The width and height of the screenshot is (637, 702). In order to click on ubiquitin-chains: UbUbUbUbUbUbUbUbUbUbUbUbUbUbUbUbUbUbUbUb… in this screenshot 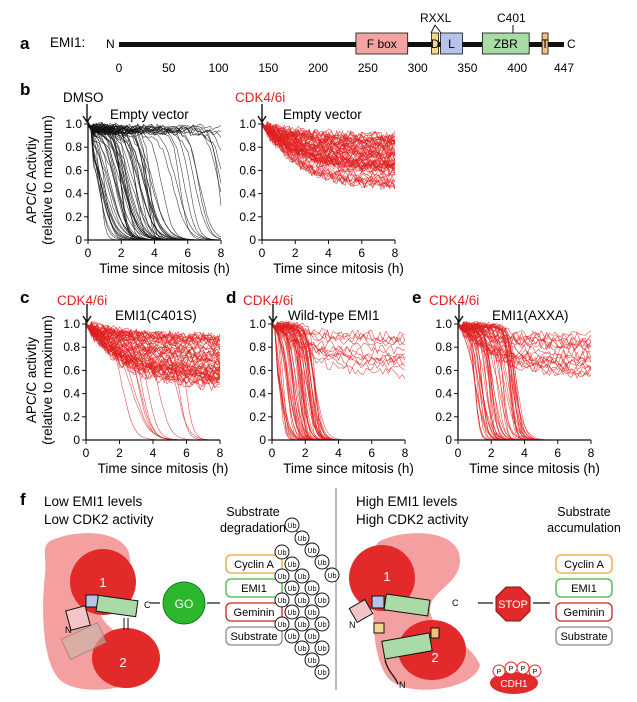, I will do `click(307, 598)`.